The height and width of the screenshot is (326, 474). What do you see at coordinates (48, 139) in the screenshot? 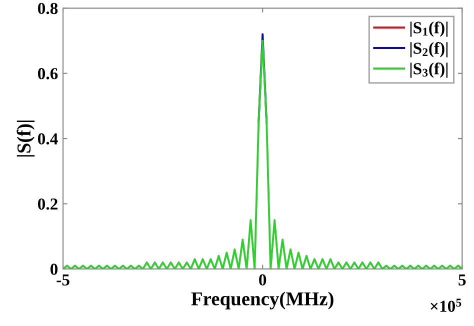
I see `y-tick-label: 0.4` at bounding box center [48, 139].